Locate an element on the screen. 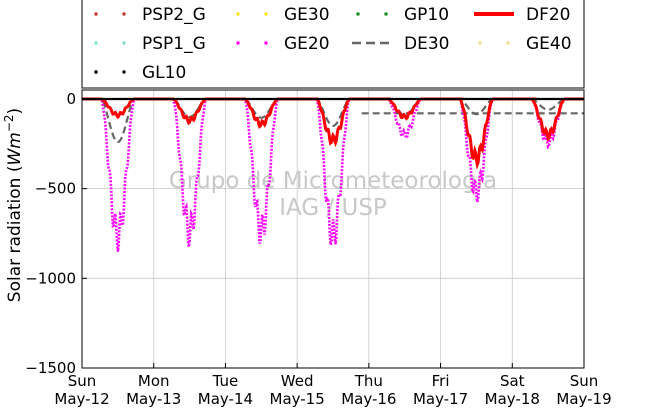 The image size is (650, 409). x-tick-label-day: Mon is located at coordinates (154, 381).